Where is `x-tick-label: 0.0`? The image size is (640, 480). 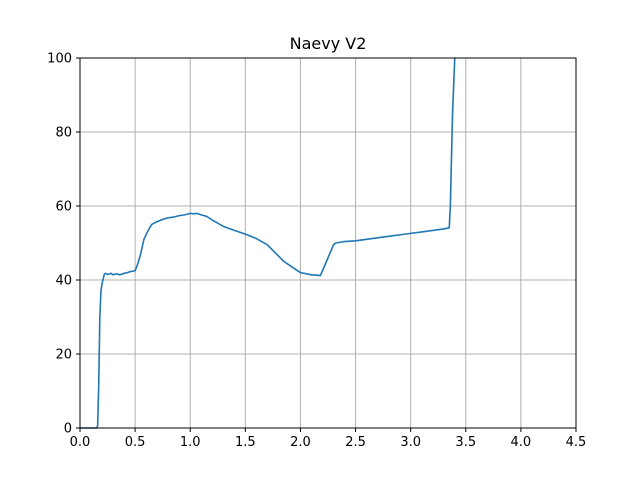 x-tick-label: 0.0 is located at coordinates (80, 442).